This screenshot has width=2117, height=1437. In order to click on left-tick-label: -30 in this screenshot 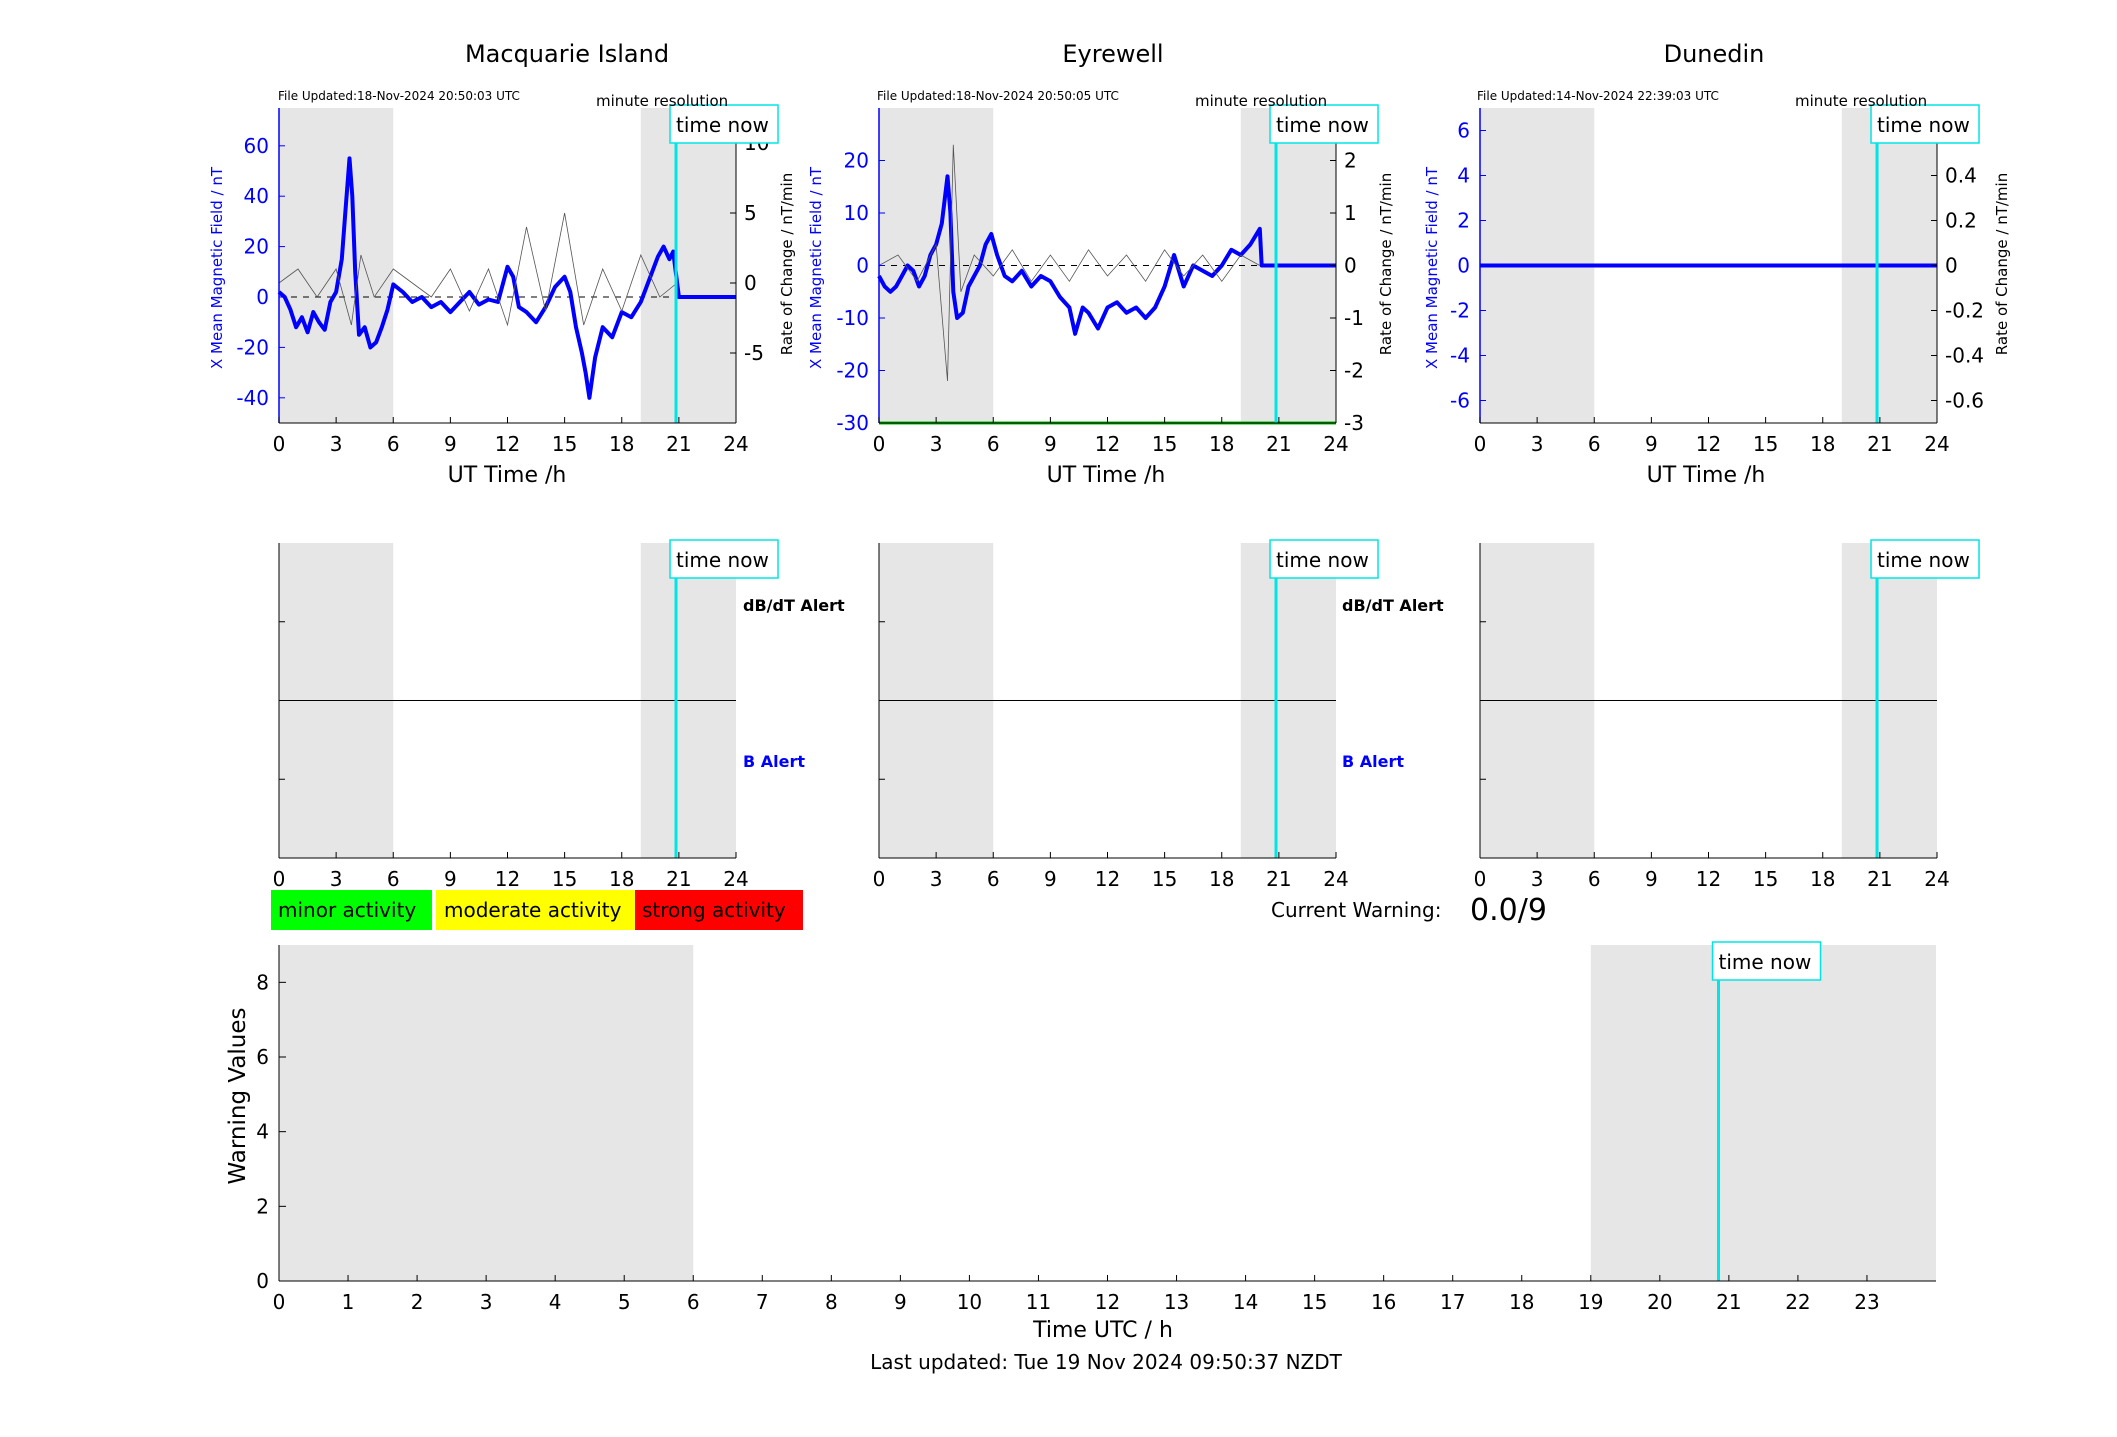, I will do `click(852, 423)`.